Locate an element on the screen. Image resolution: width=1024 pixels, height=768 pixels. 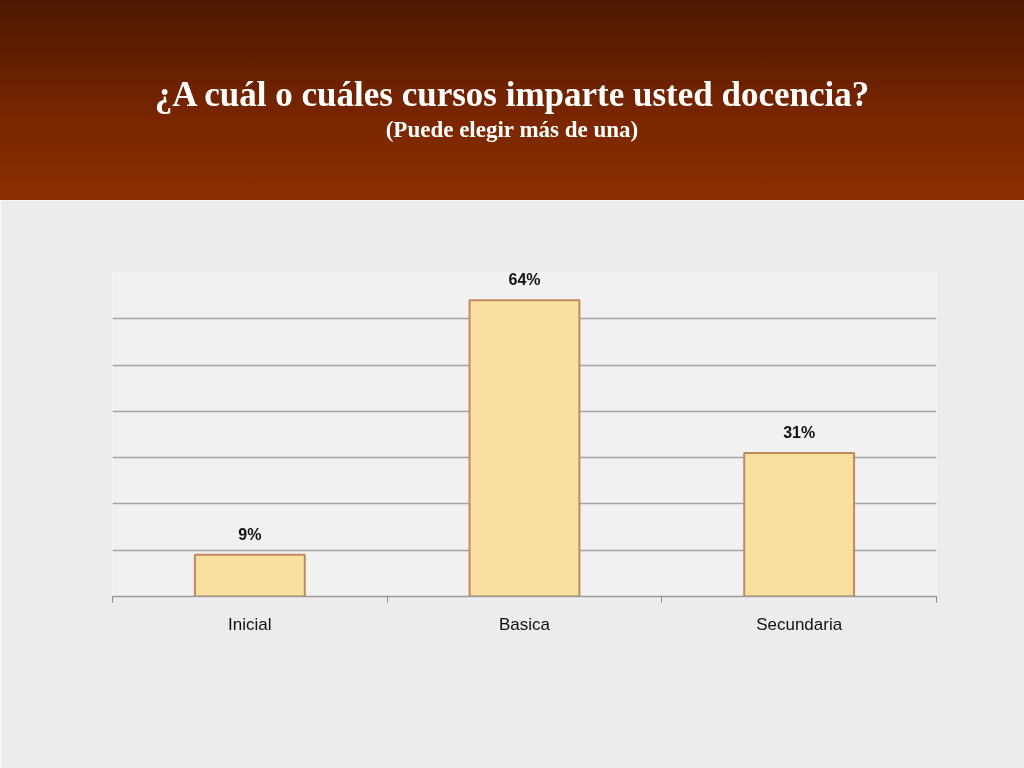
x-tick-label: Secundaria is located at coordinates (799, 624).